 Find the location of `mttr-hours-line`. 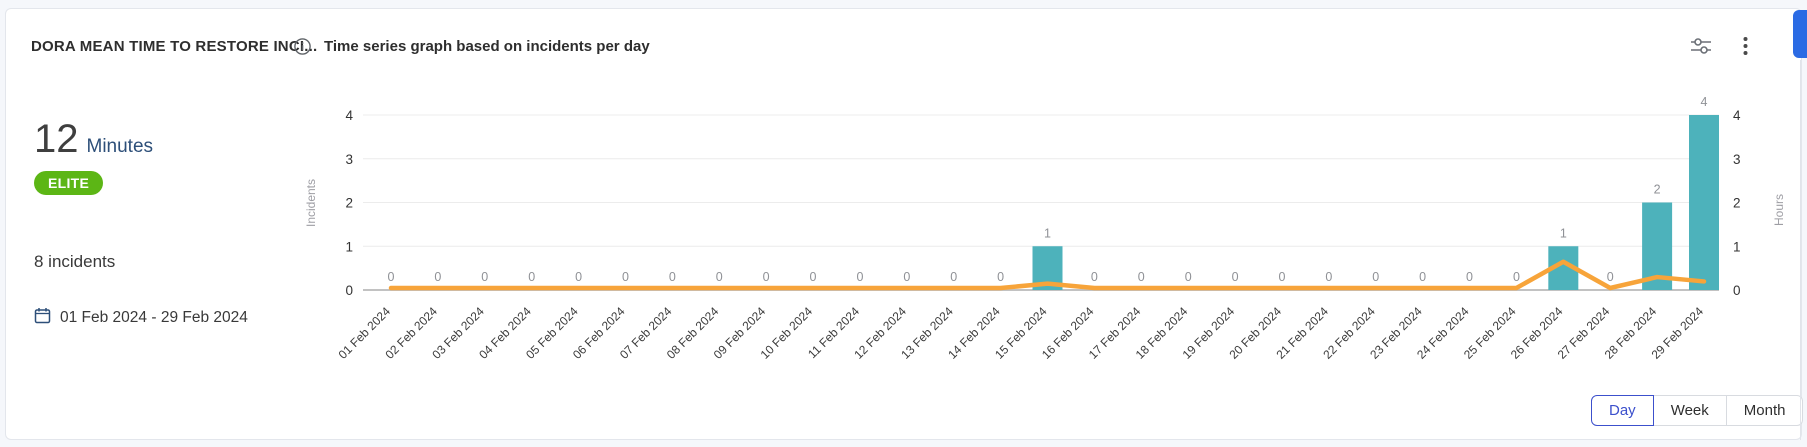

mttr-hours-line is located at coordinates (1047, 275).